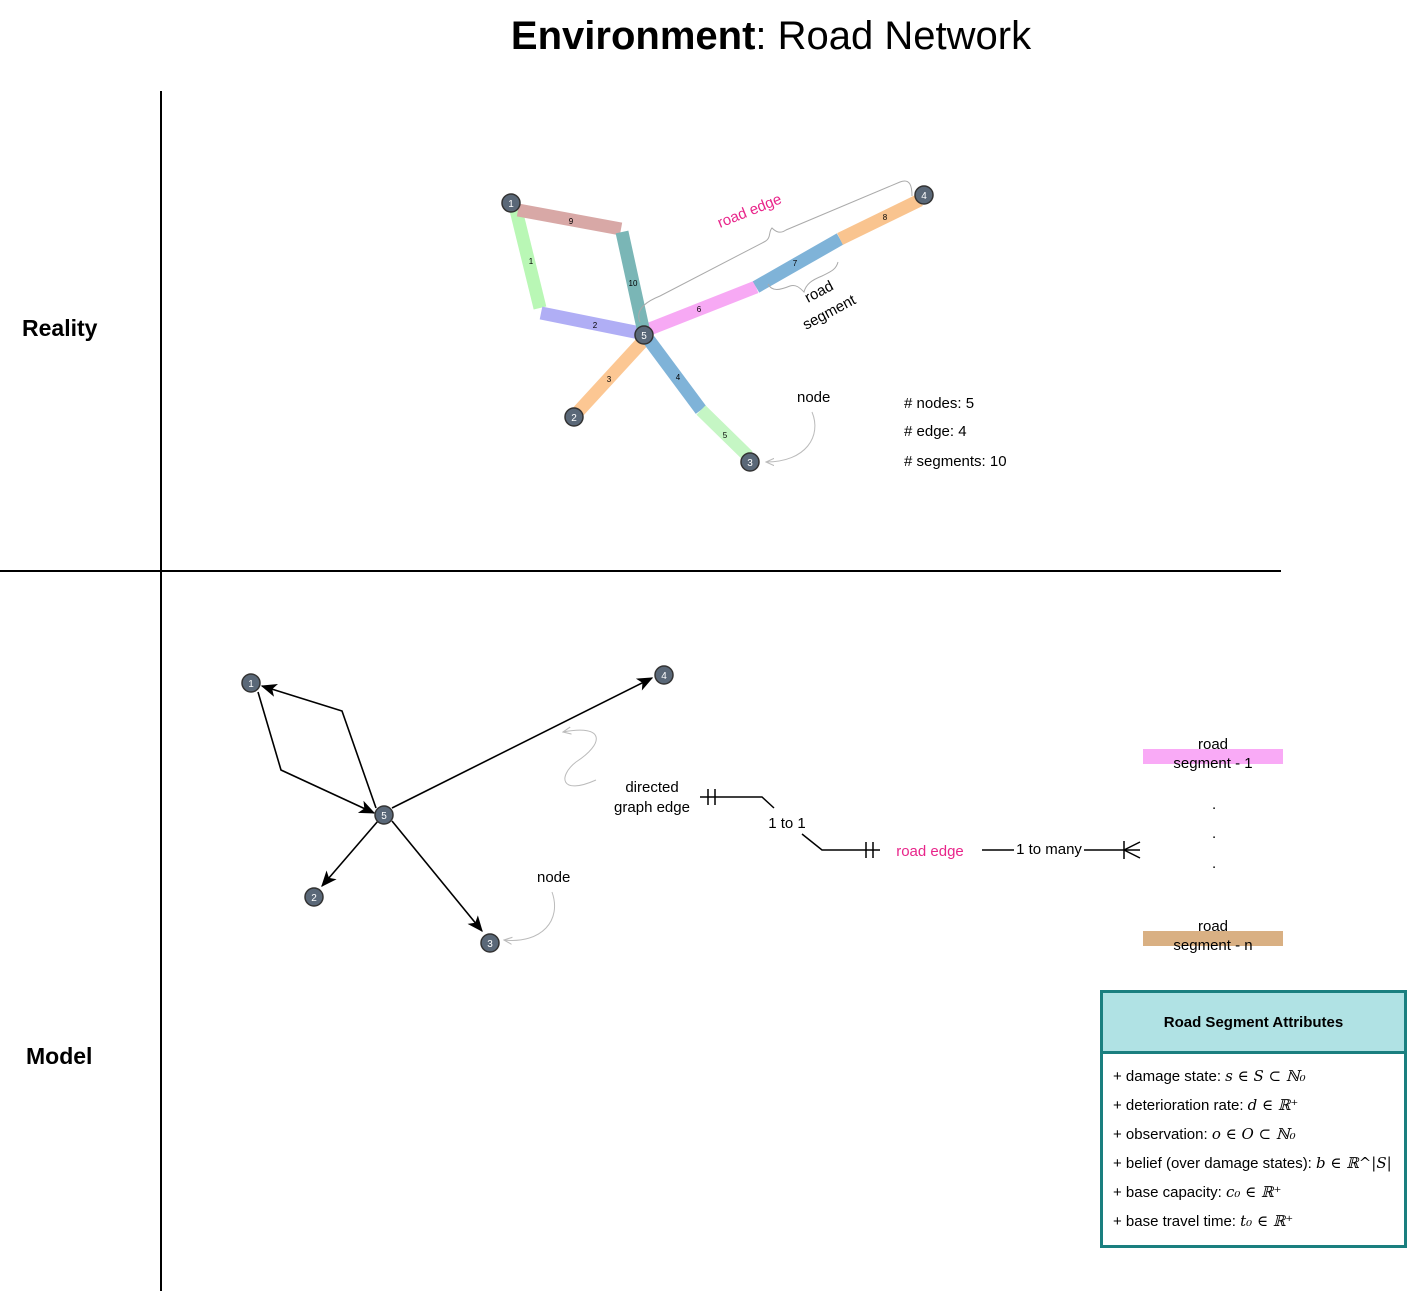  What do you see at coordinates (725, 435) in the screenshot?
I see `segment-label: 5` at bounding box center [725, 435].